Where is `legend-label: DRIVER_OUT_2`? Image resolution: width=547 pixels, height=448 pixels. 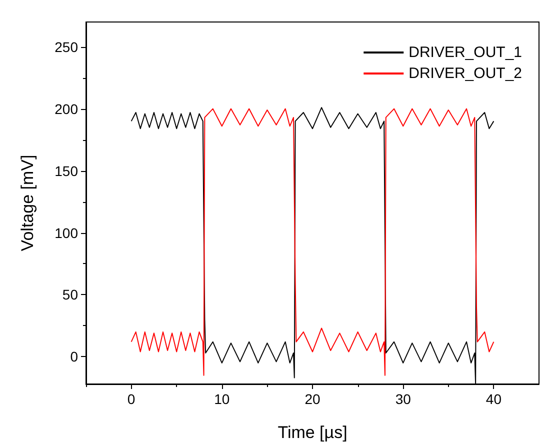 legend-label: DRIVER_OUT_2 is located at coordinates (465, 73).